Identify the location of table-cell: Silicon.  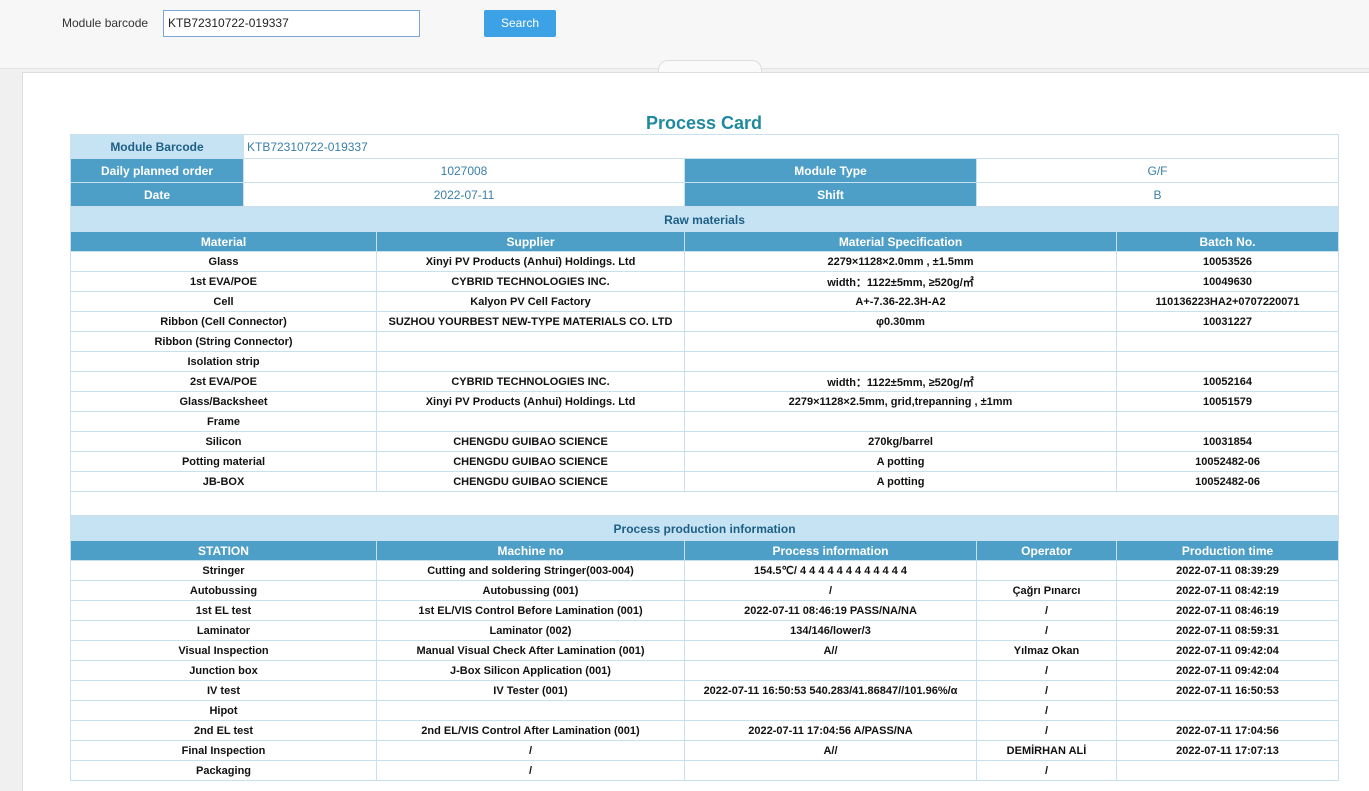
(223, 441).